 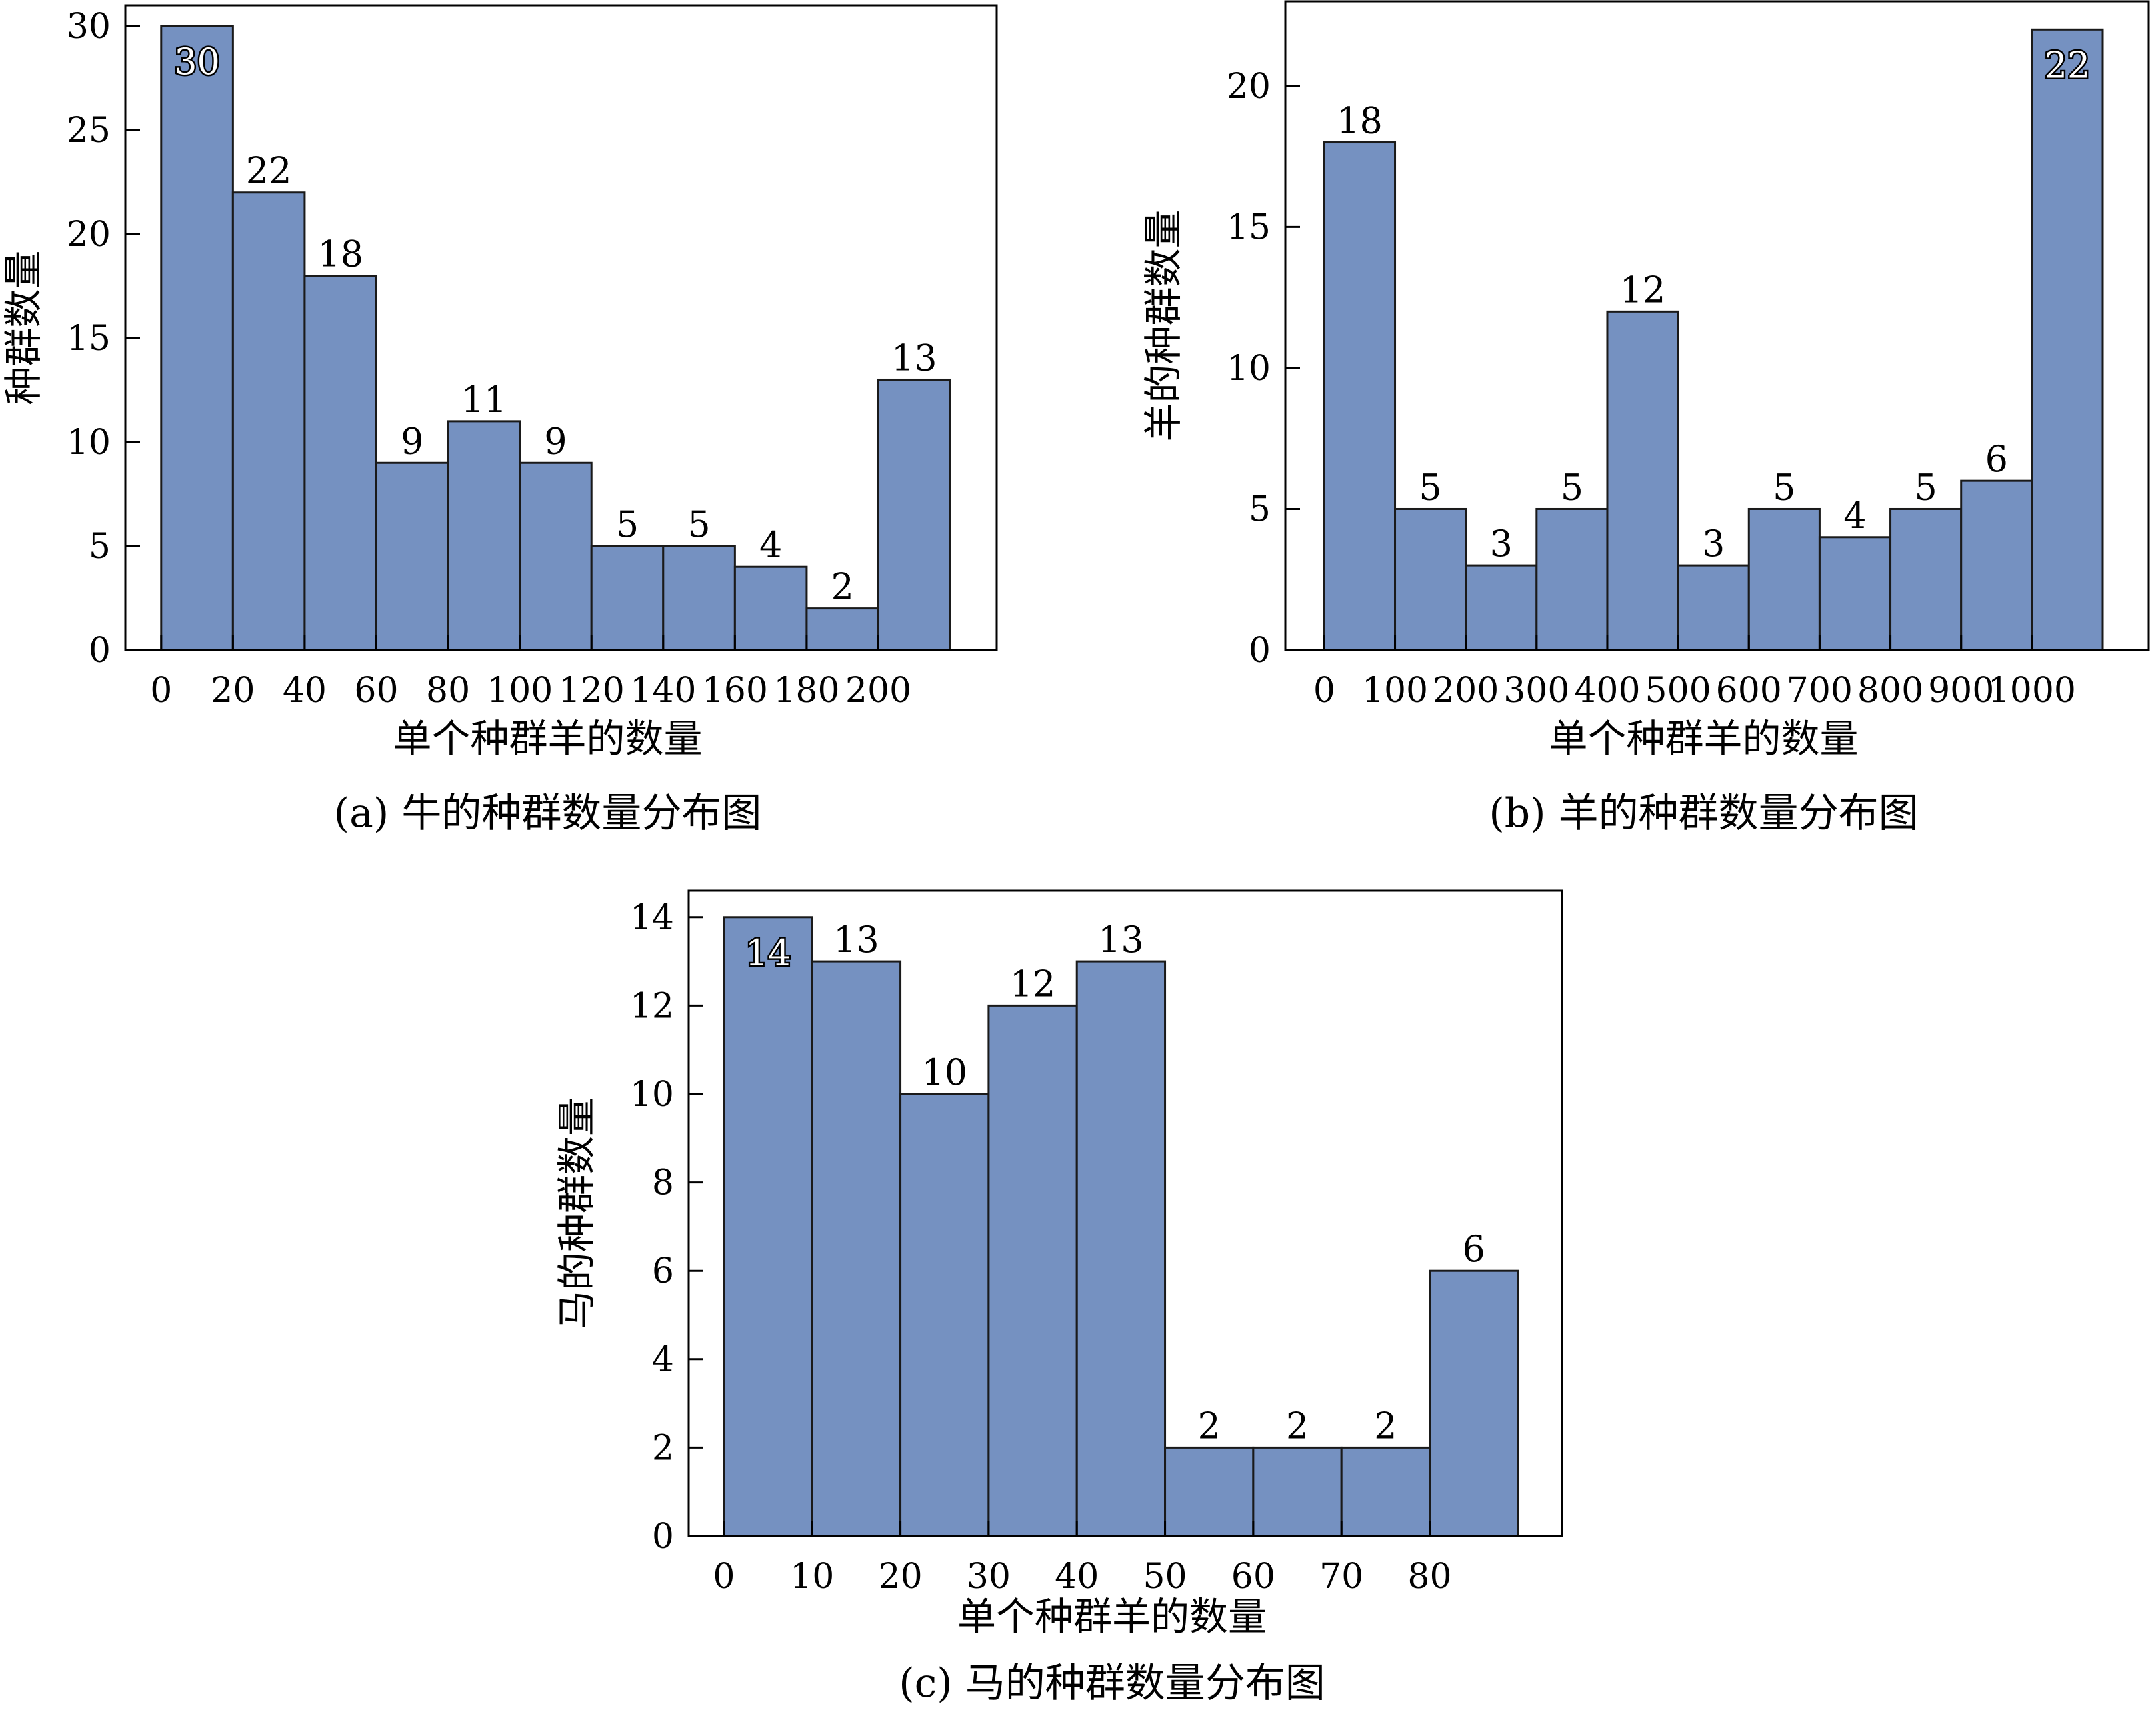 What do you see at coordinates (555, 441) in the screenshot?
I see `bar-value-label-a-5: 9` at bounding box center [555, 441].